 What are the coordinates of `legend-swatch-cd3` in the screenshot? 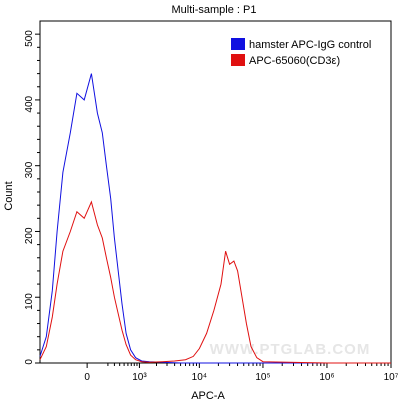 It's located at (238, 60).